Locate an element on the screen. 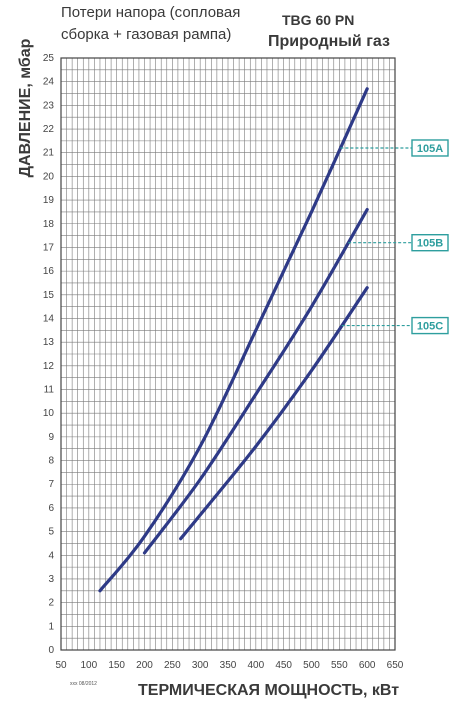 The height and width of the screenshot is (705, 457). chart-subtitle-line-1: Потери напора (сопловая is located at coordinates (151, 12).